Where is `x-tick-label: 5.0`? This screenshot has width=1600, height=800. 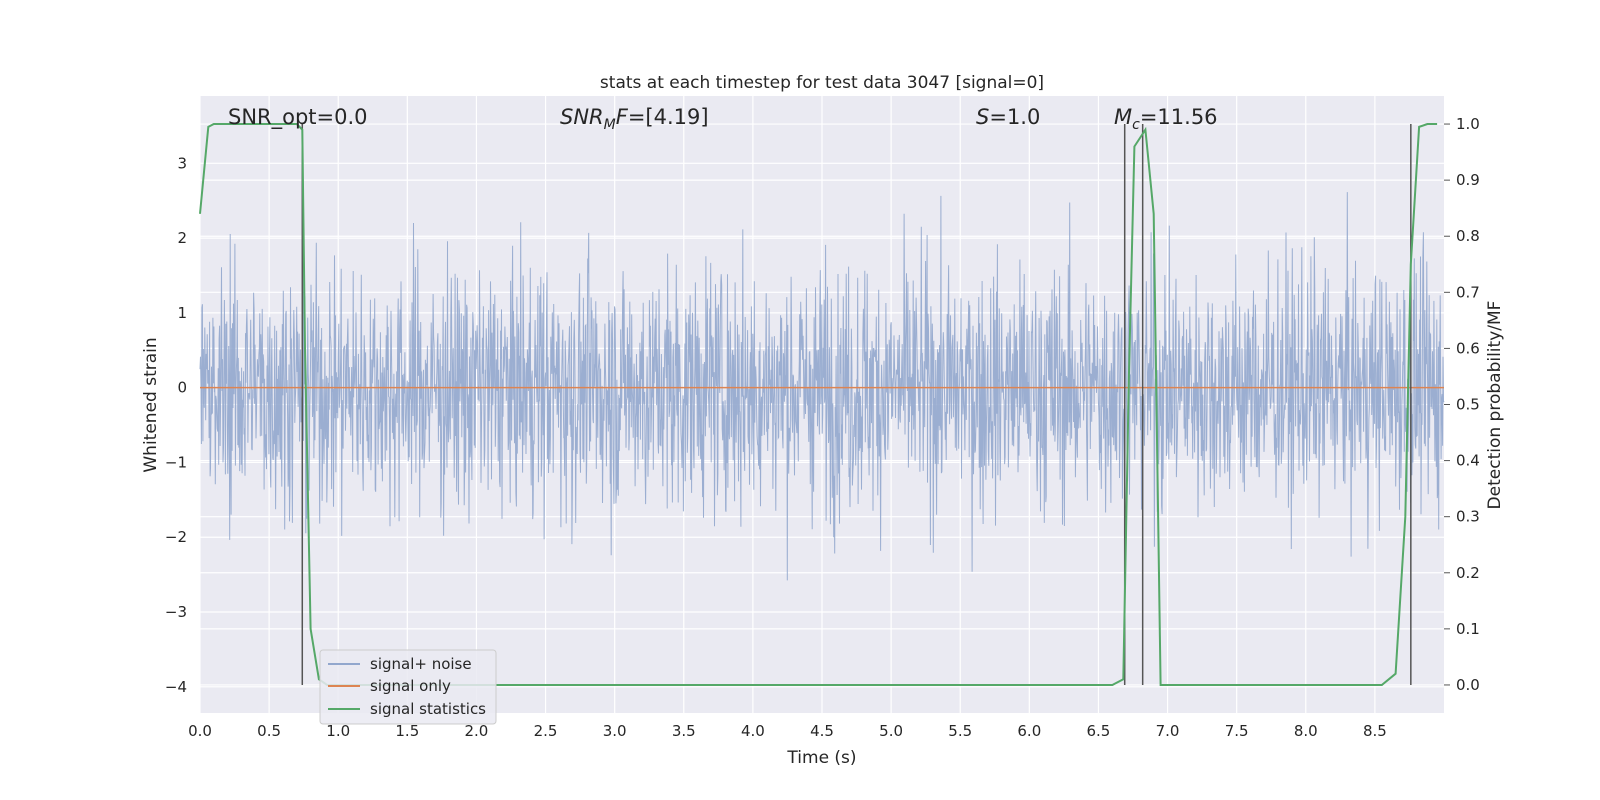
x-tick-label: 5.0 is located at coordinates (891, 731).